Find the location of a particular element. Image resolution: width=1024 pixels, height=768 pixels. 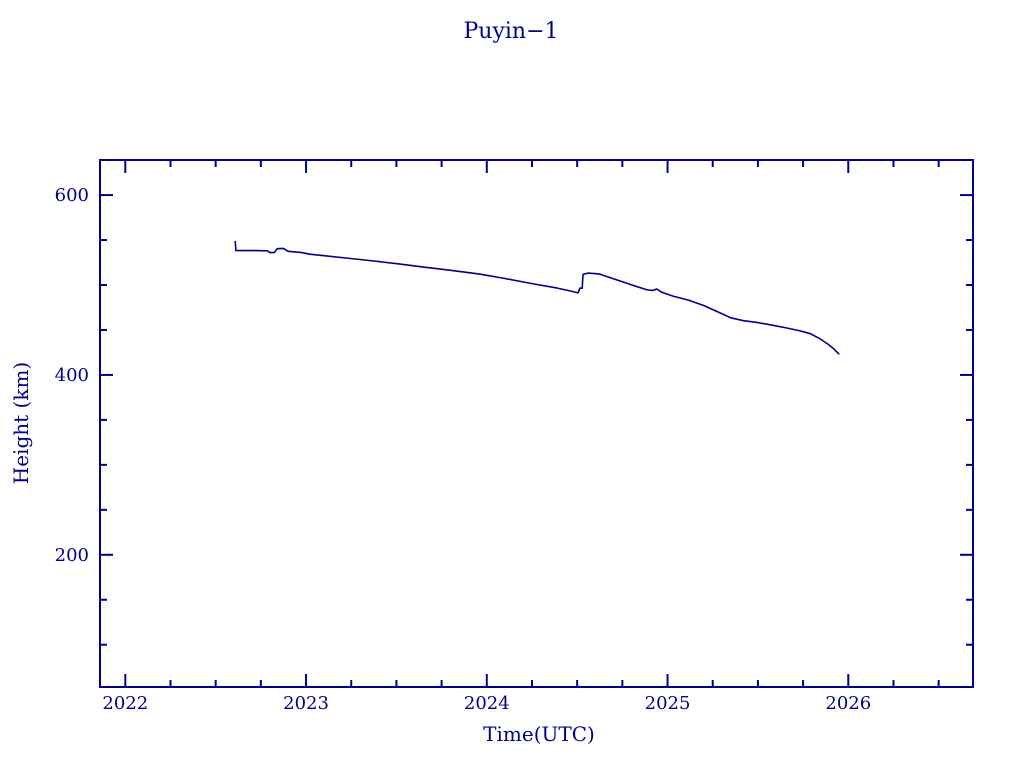

y-tick-label: 600 is located at coordinates (72, 195).